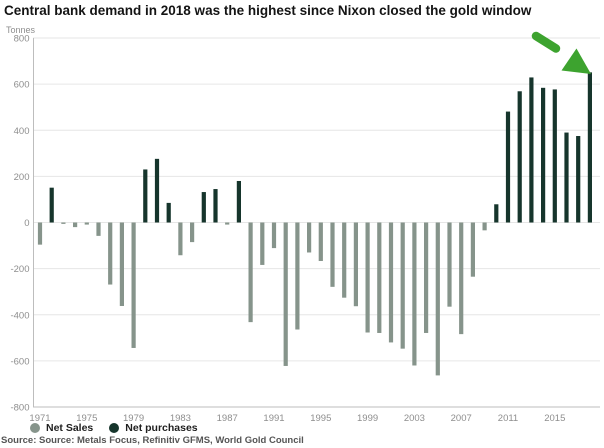  I want to click on y-axis-unit-label: Tonnes, so click(21, 30).